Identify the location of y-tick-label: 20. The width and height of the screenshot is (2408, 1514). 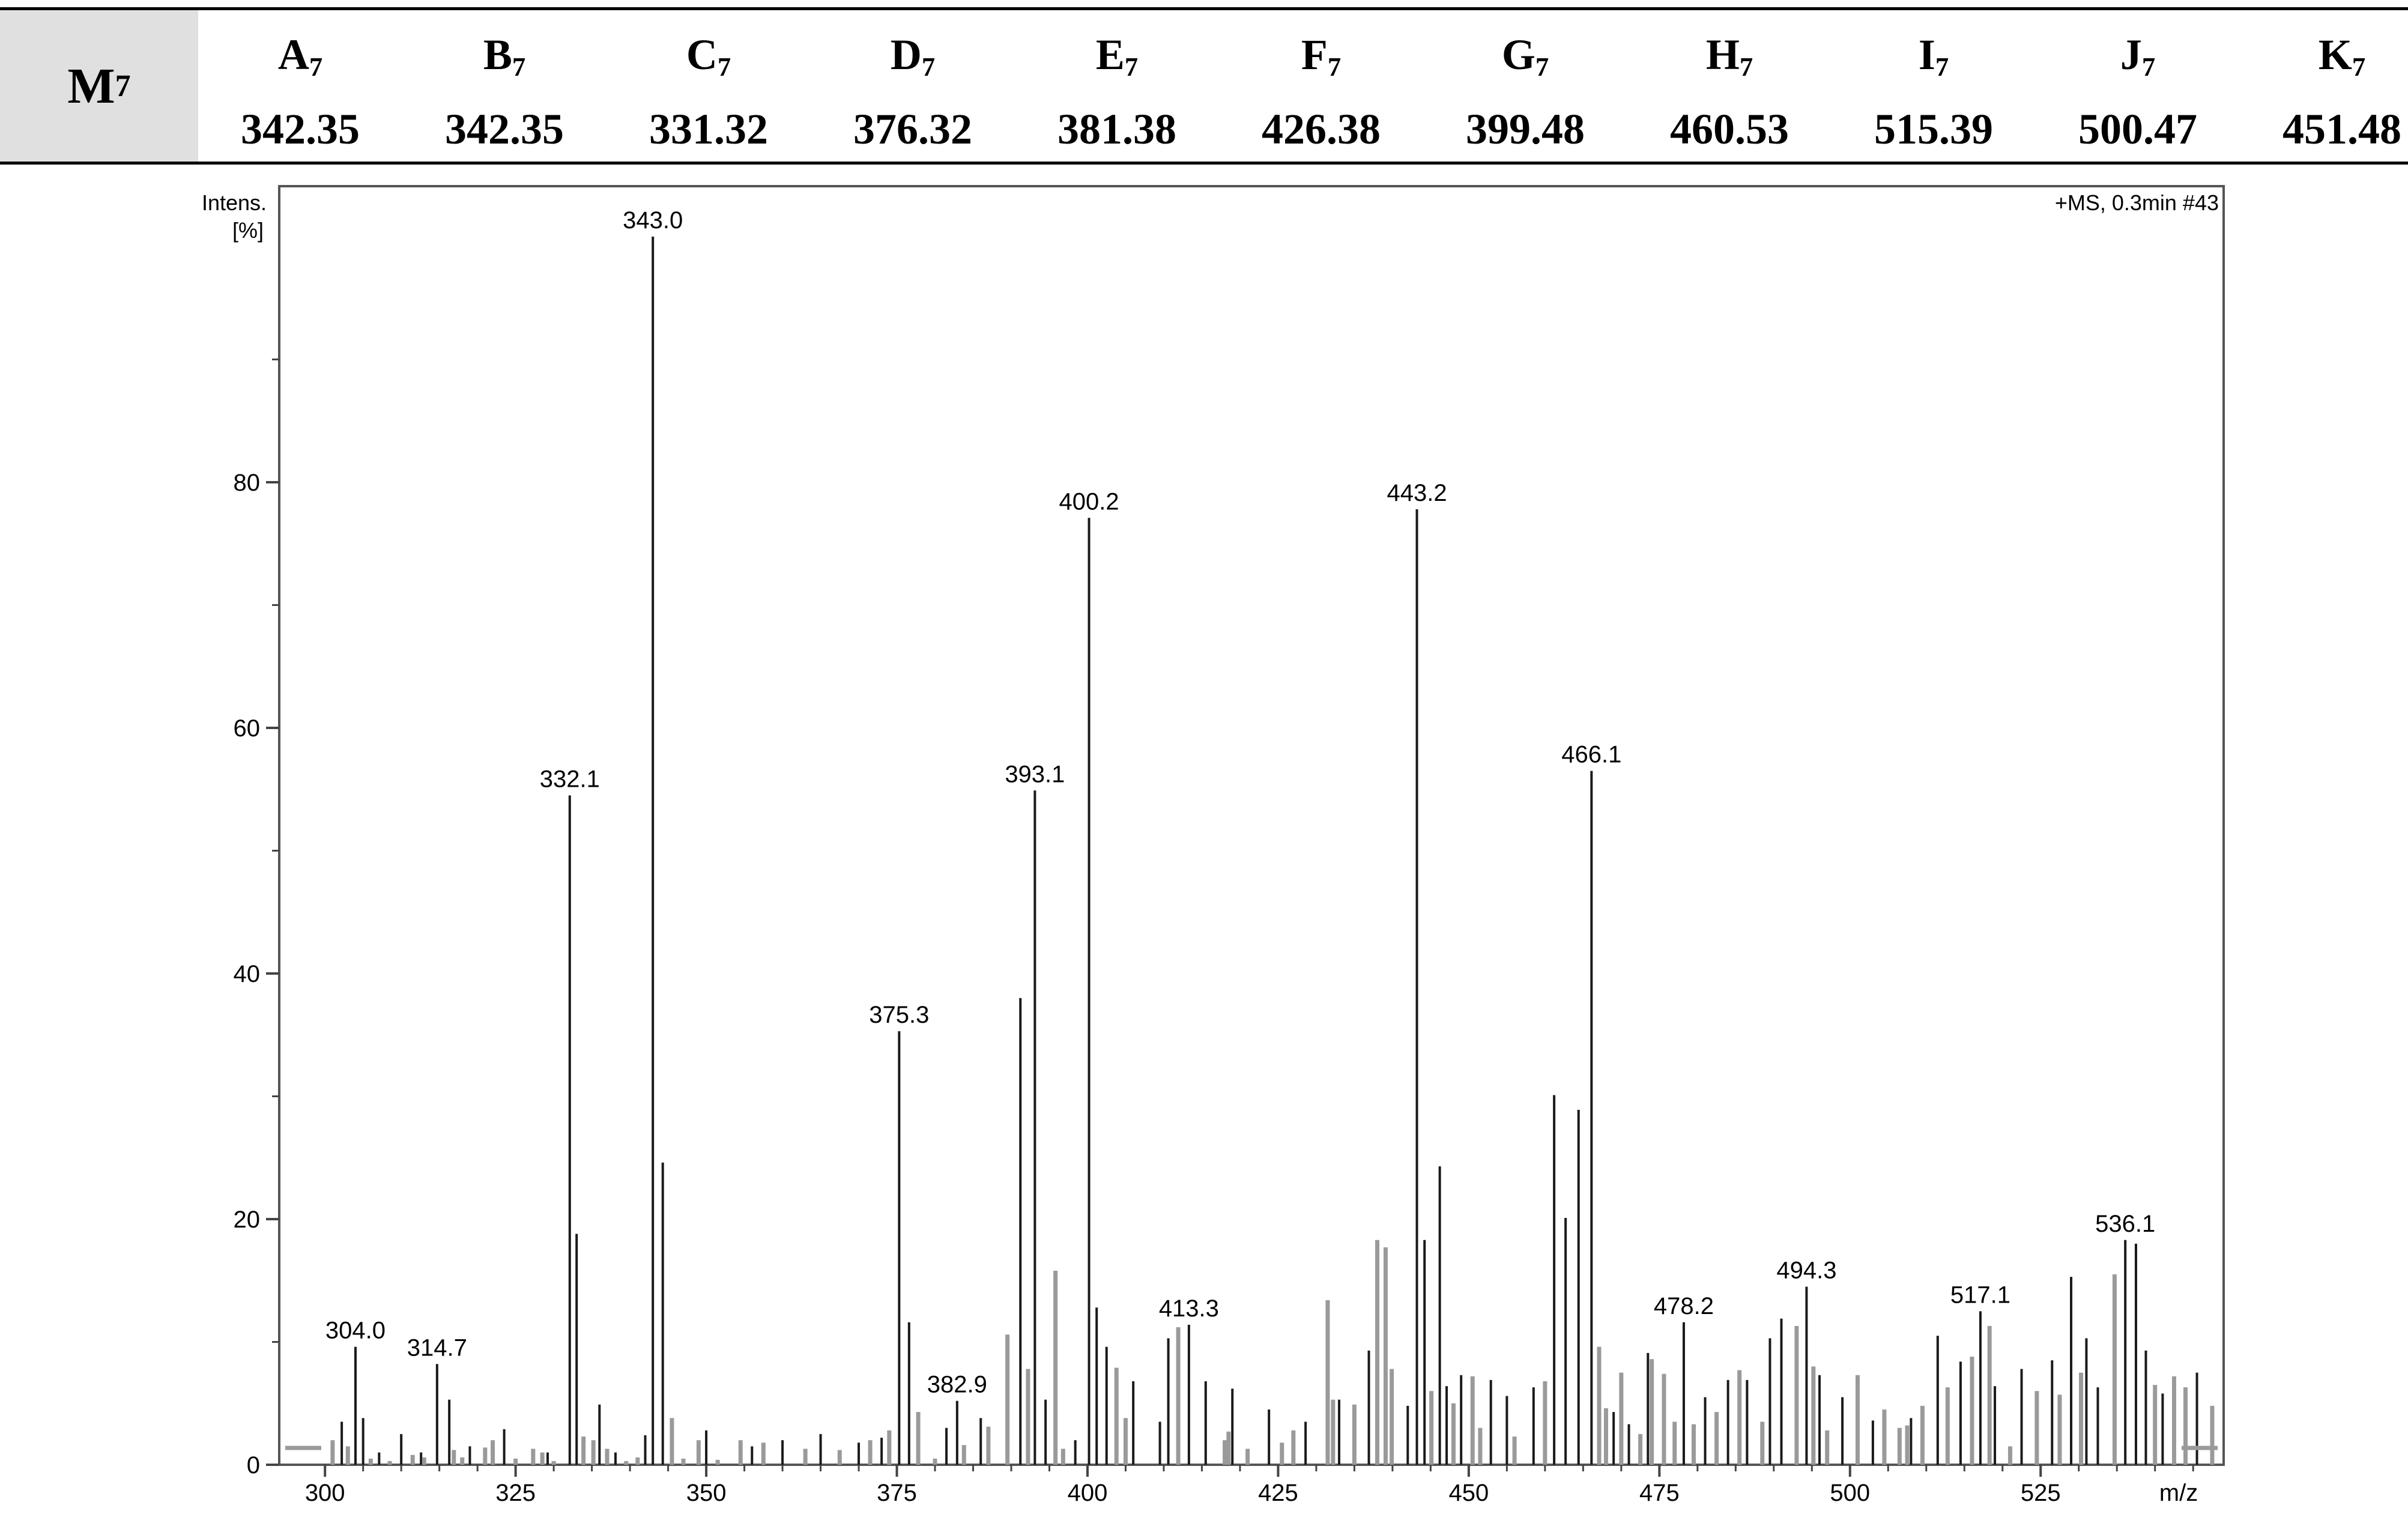
(247, 1220).